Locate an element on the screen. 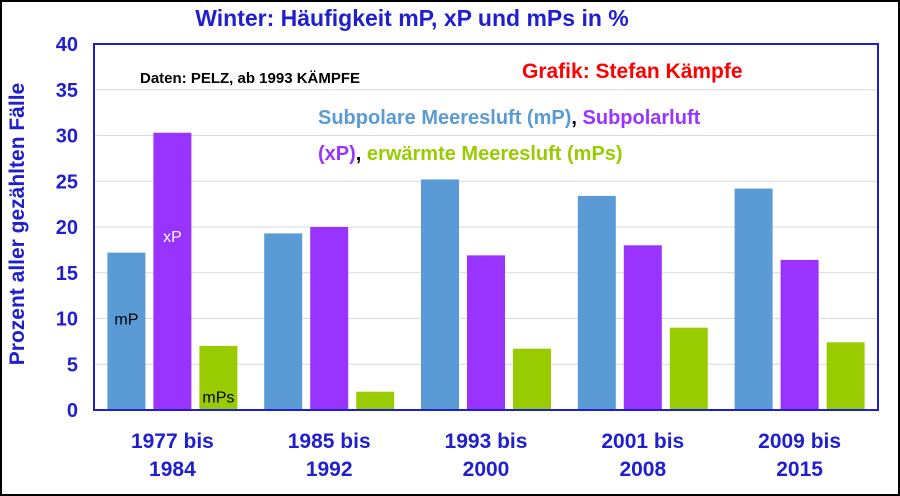  x-tick-label: 1984 is located at coordinates (172, 469).